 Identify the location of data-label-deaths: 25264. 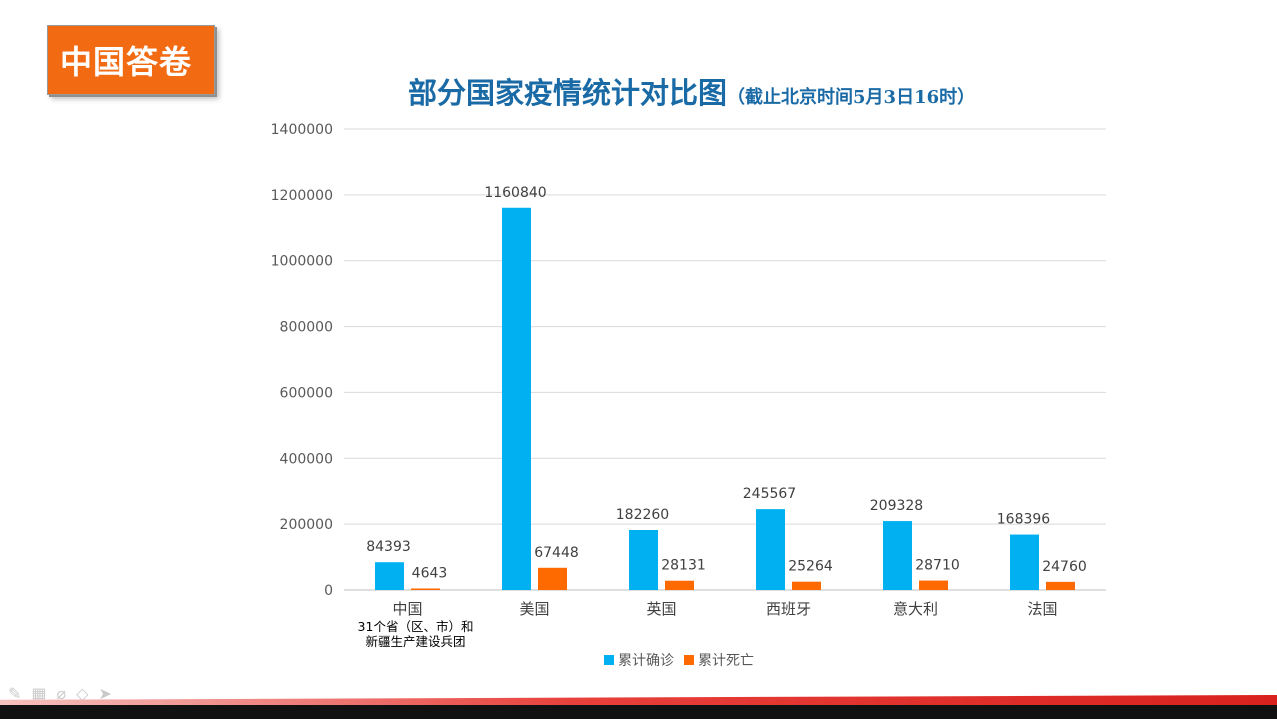
(810, 567).